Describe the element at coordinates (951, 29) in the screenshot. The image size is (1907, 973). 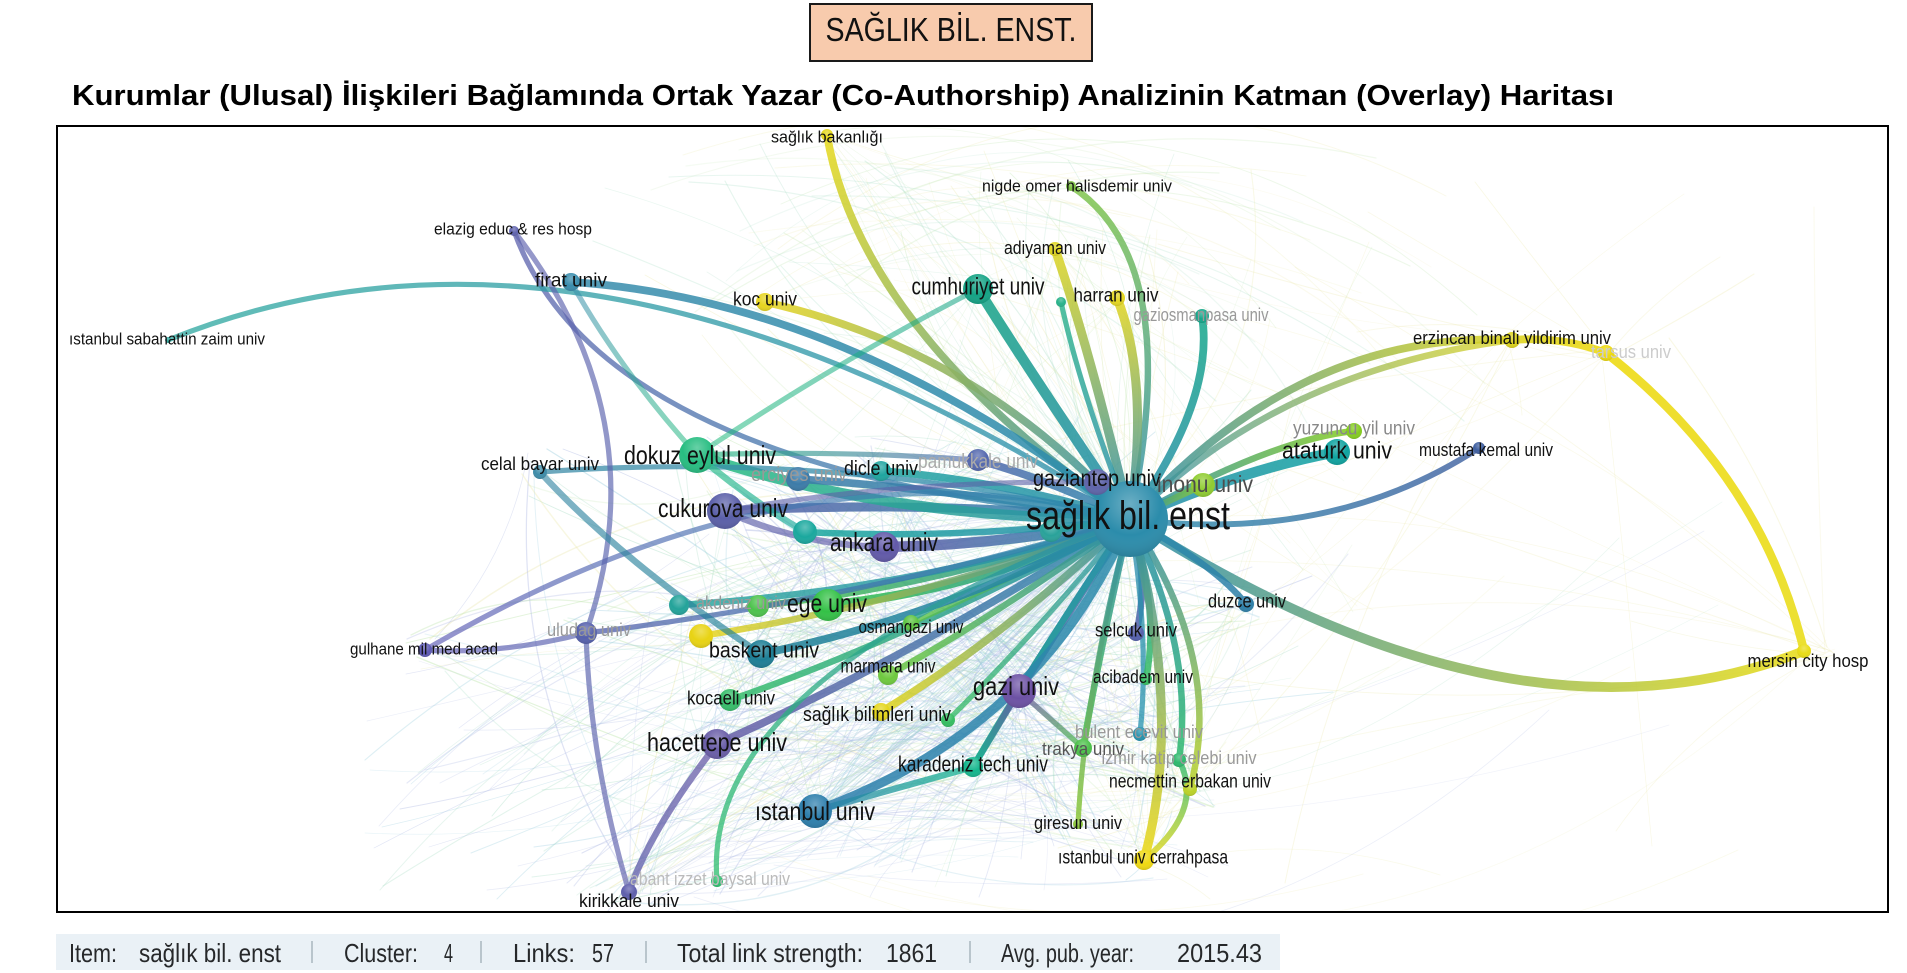
I see `svg-text: SAĞLIK BİL. ENST.` at that location.